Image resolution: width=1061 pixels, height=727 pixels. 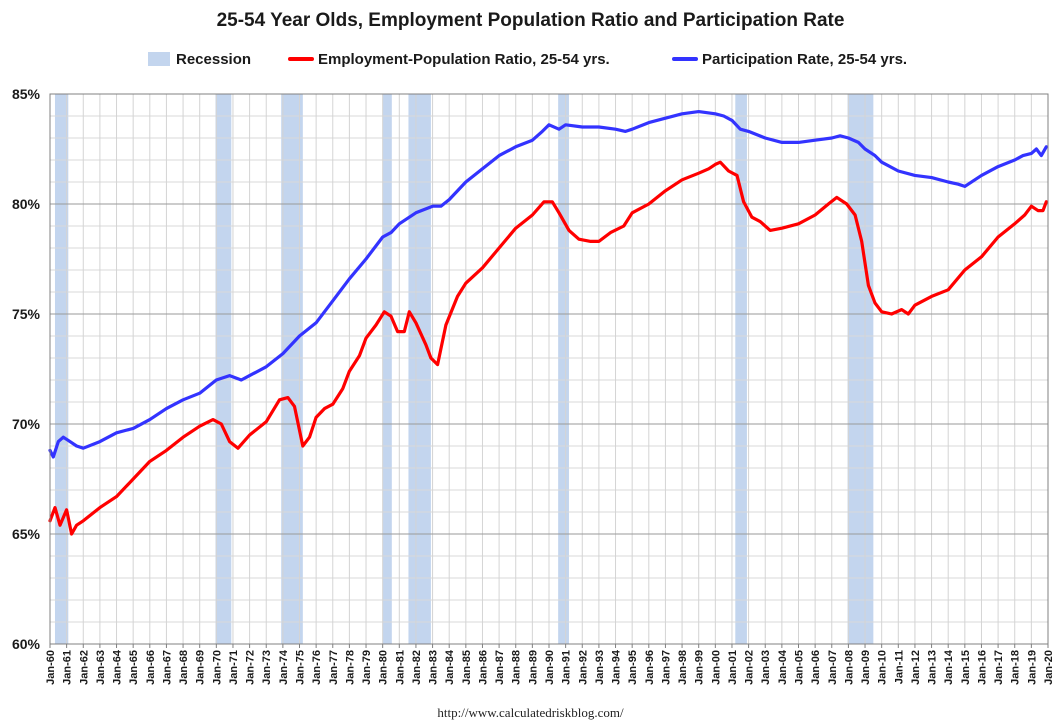 I want to click on x-tick-label: Jan-11, so click(x=899, y=667).